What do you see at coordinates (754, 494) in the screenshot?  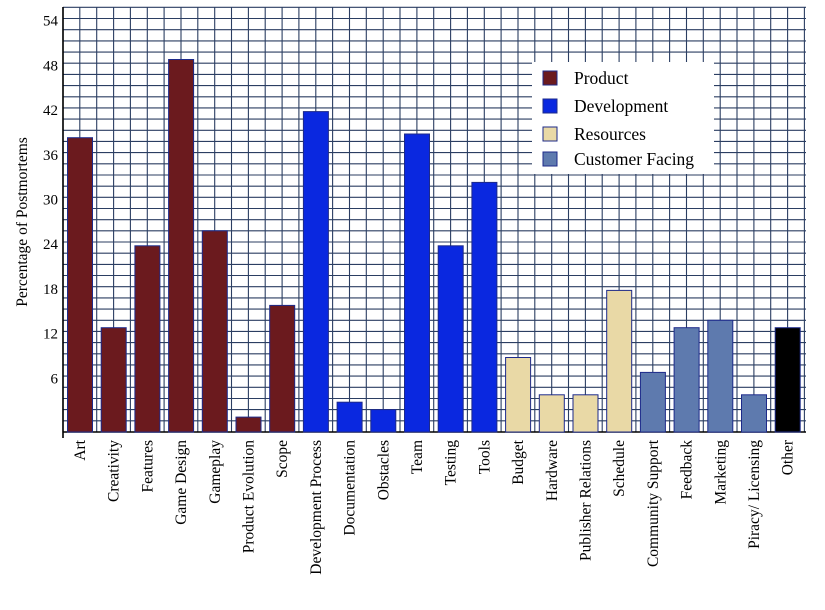 I see `x-tick-label: Piracy/ Licensing` at bounding box center [754, 494].